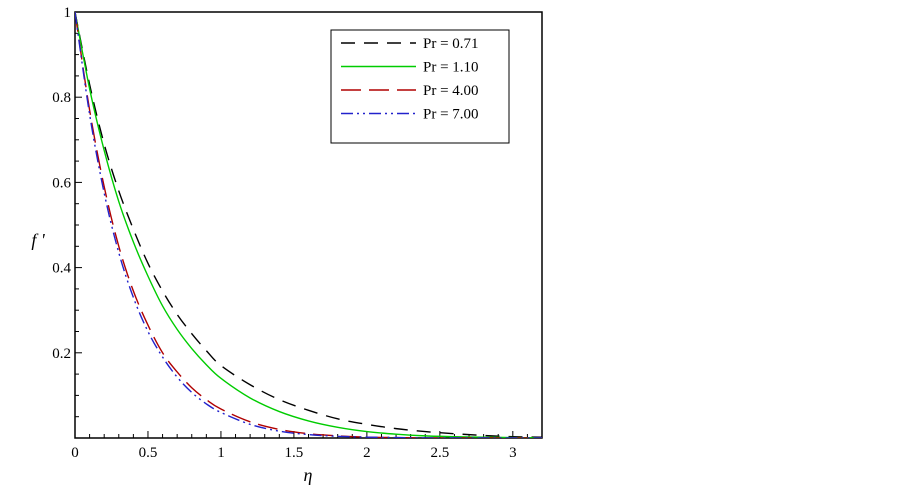  Describe the element at coordinates (67, 211) in the screenshot. I see `y-axis-ticks: 0.2 0.4 0.6 0.8 1` at that location.